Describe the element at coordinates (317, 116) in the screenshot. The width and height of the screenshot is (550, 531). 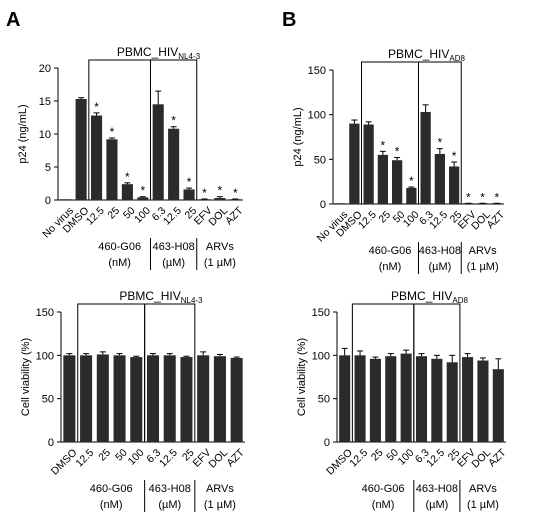
I see `y-tick-label: 100` at that location.